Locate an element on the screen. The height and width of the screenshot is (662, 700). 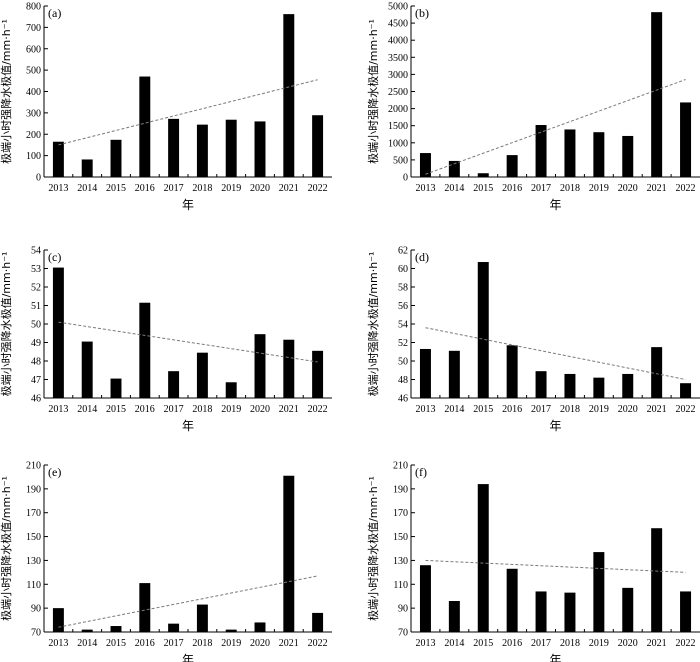
y-tick-label: 3500 is located at coordinates (398, 58).